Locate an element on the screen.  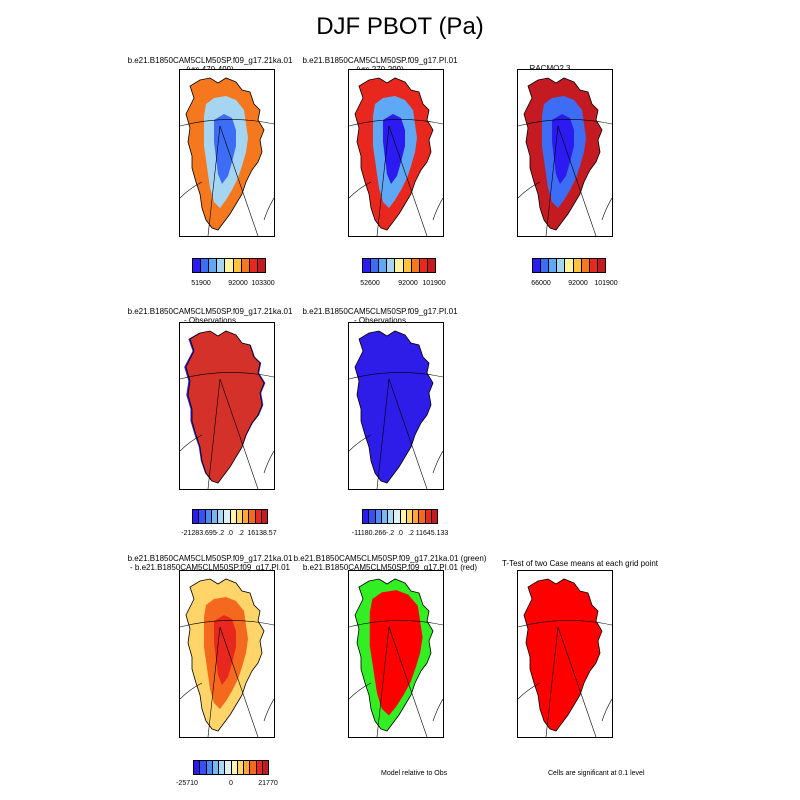
panel-3-title-line1: RACMO2.3 is located at coordinates (550, 68).